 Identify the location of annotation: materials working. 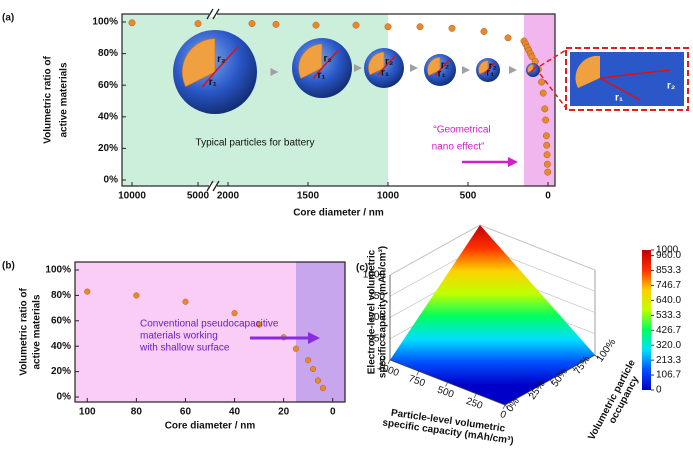
(179, 336).